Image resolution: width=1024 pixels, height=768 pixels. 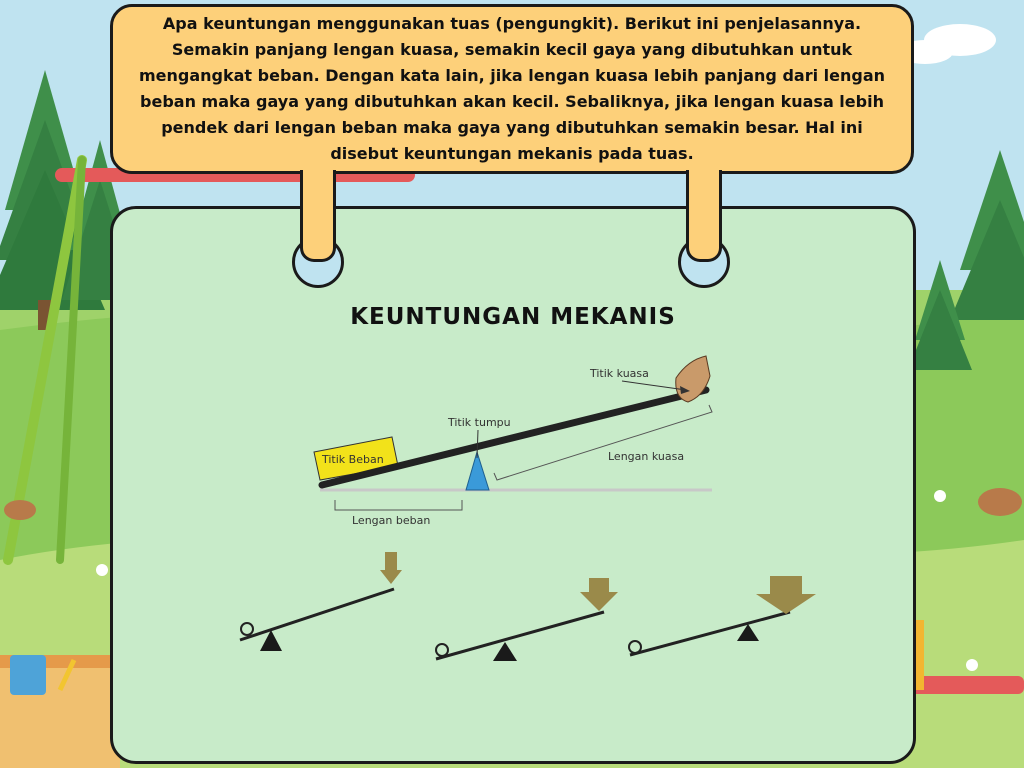 I want to click on effort-point-label: Titik kuasa, so click(x=619, y=373).